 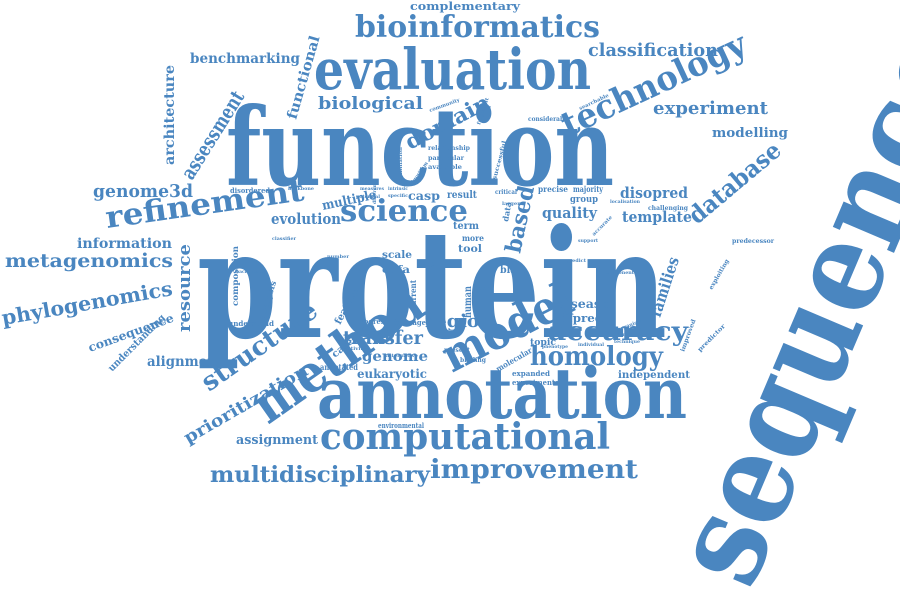 I want to click on word-blast: blast, so click(x=513, y=270).